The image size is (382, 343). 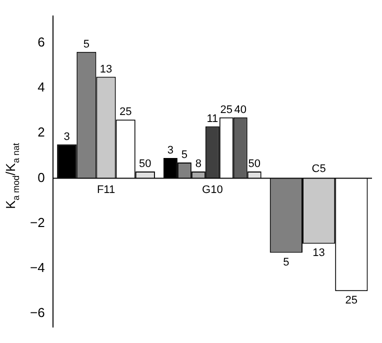 I want to click on series-label: 5, so click(x=86, y=44).